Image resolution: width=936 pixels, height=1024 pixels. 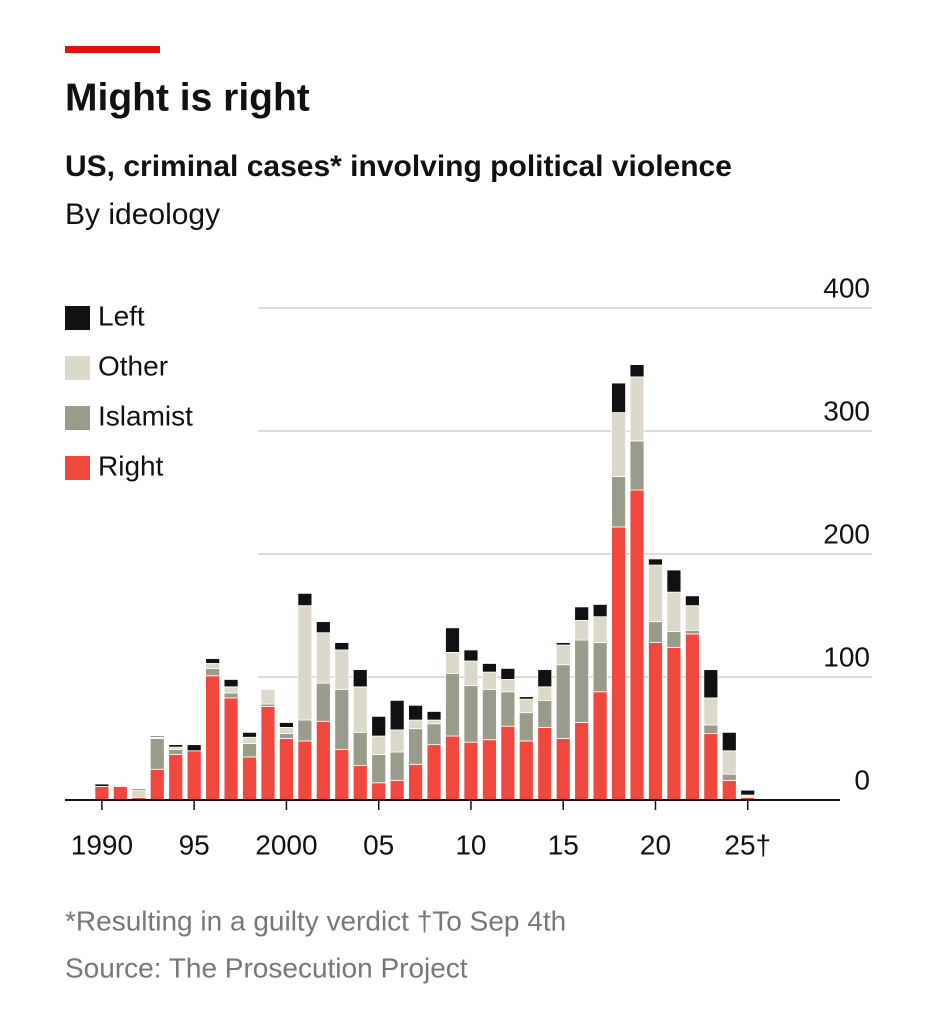 I want to click on legend-label: Left, so click(x=121, y=315).